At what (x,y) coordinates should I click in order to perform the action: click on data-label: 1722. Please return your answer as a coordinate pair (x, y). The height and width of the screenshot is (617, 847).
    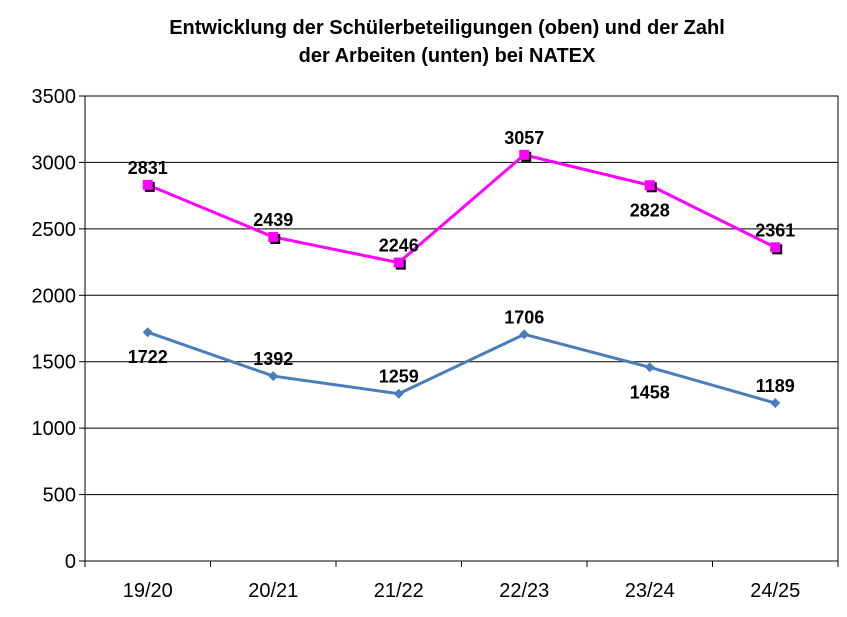
    Looking at the image, I should click on (148, 357).